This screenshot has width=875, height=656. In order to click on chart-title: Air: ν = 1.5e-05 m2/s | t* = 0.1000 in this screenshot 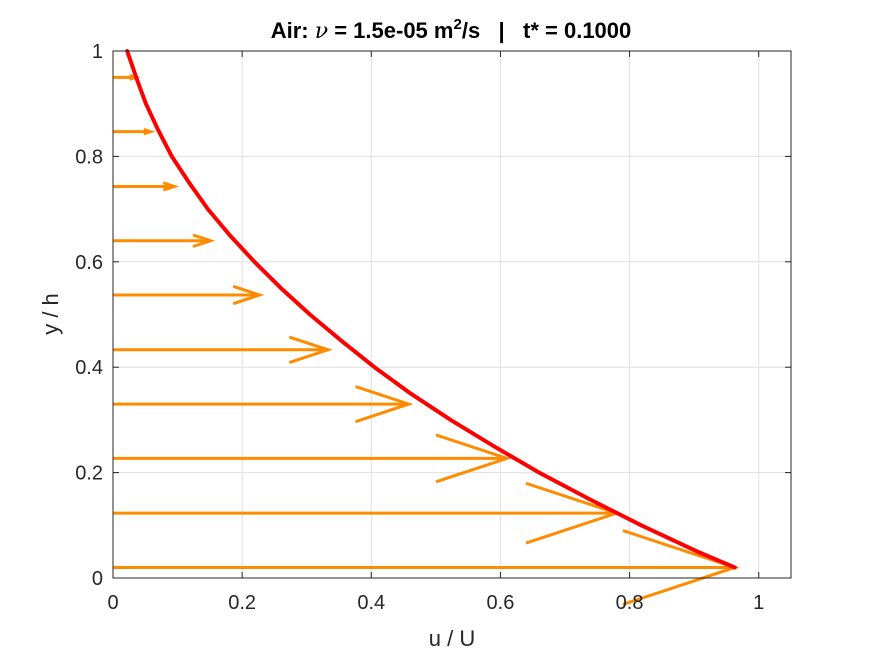, I will do `click(451, 30)`.